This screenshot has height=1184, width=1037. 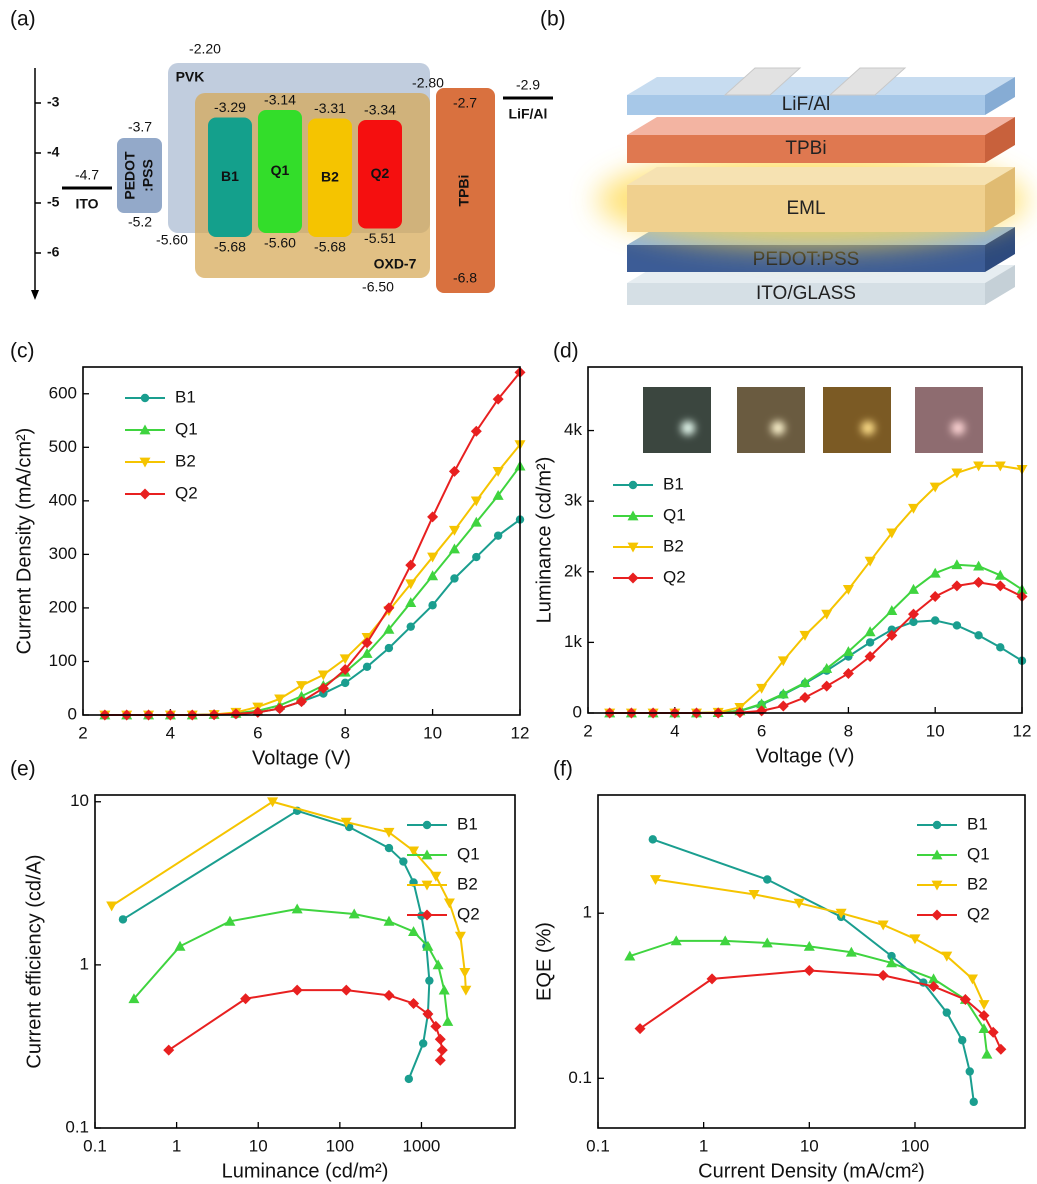 I want to click on layer-label: LiF/Al, so click(x=806, y=104).